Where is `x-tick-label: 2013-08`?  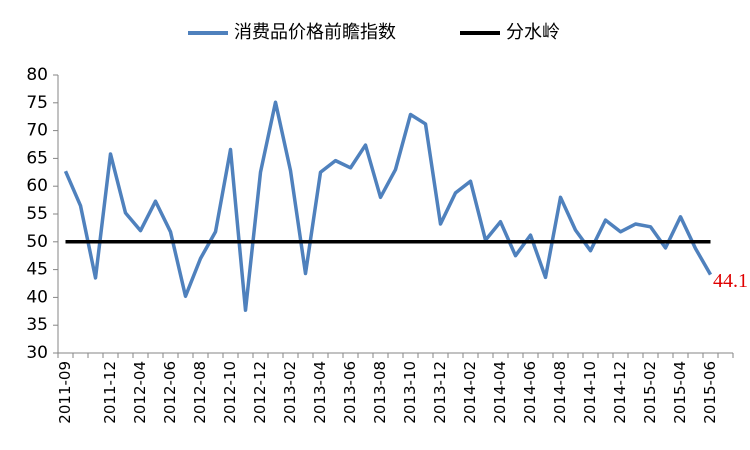
x-tick-label: 2013-08 is located at coordinates (380, 392).